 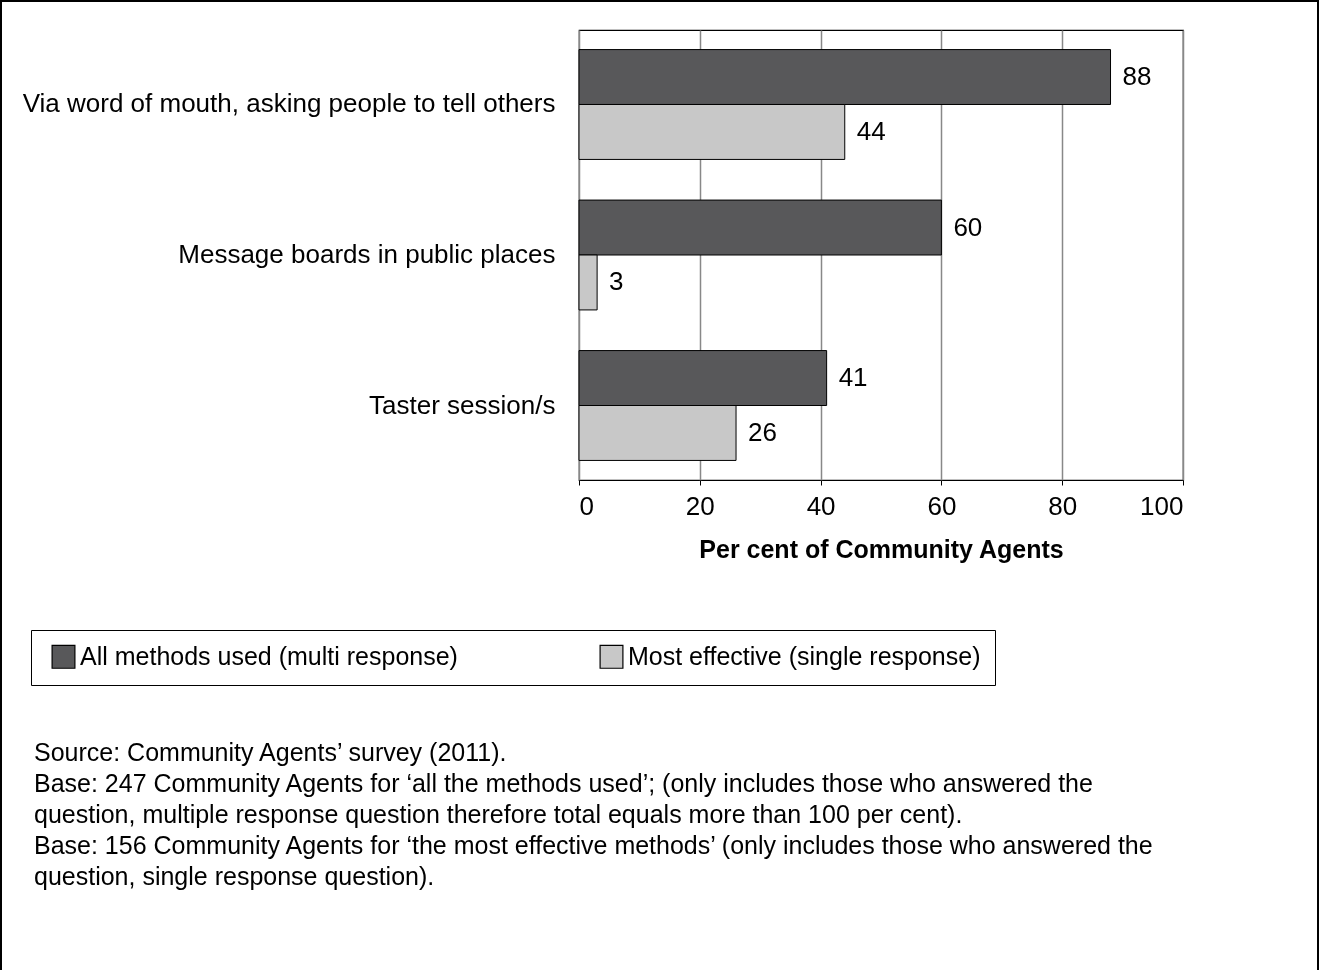 What do you see at coordinates (271, 752) in the screenshot?
I see `source-note: Source: Community Agents’ survey (2011).` at bounding box center [271, 752].